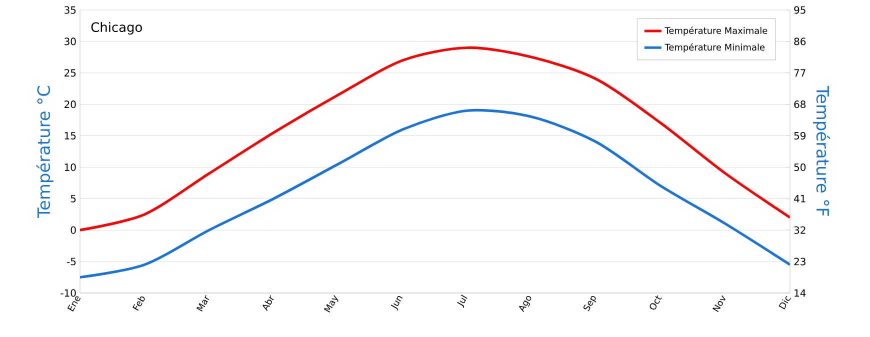 The height and width of the screenshot is (337, 870). What do you see at coordinates (138, 303) in the screenshot?
I see `x-tick-label: Feb` at bounding box center [138, 303].